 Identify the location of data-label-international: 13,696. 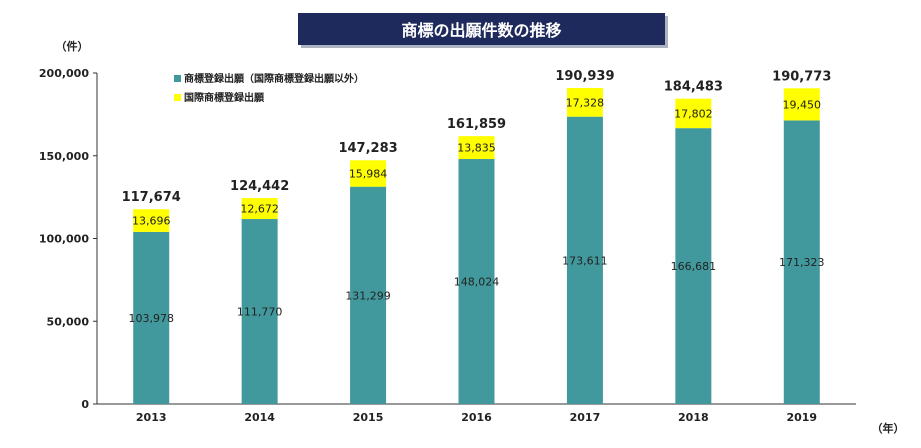
(151, 221).